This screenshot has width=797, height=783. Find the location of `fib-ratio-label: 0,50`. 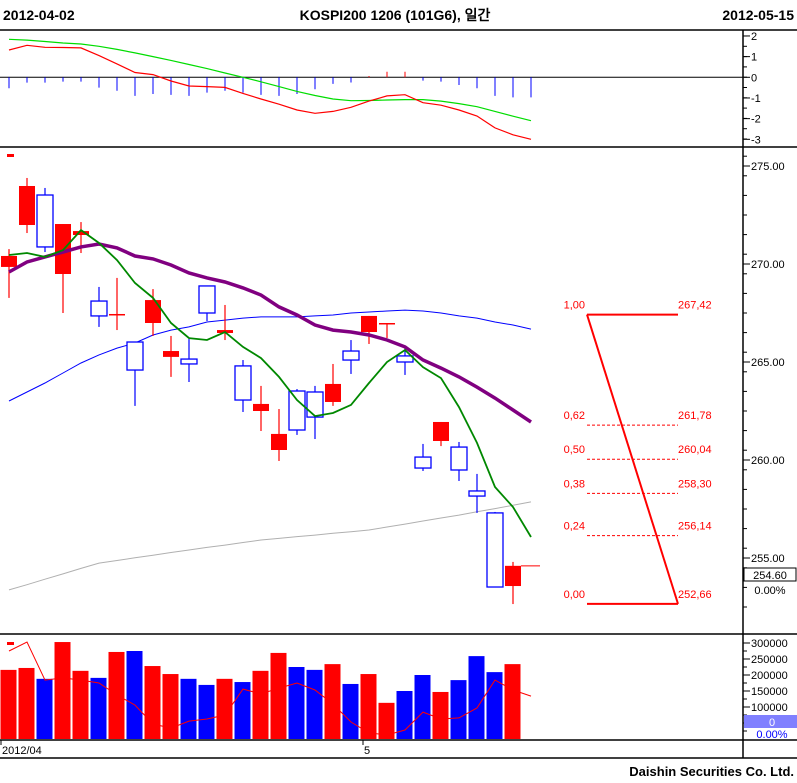

fib-ratio-label: 0,50 is located at coordinates (574, 450).